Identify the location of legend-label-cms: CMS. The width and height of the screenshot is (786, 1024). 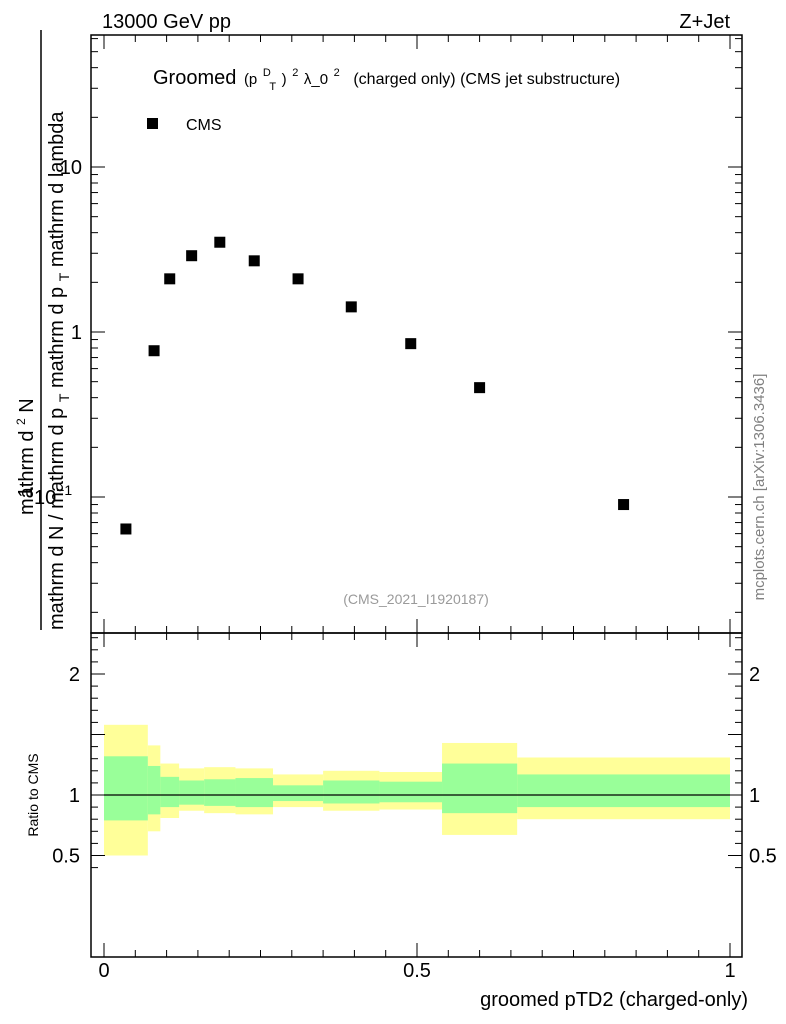
(204, 125).